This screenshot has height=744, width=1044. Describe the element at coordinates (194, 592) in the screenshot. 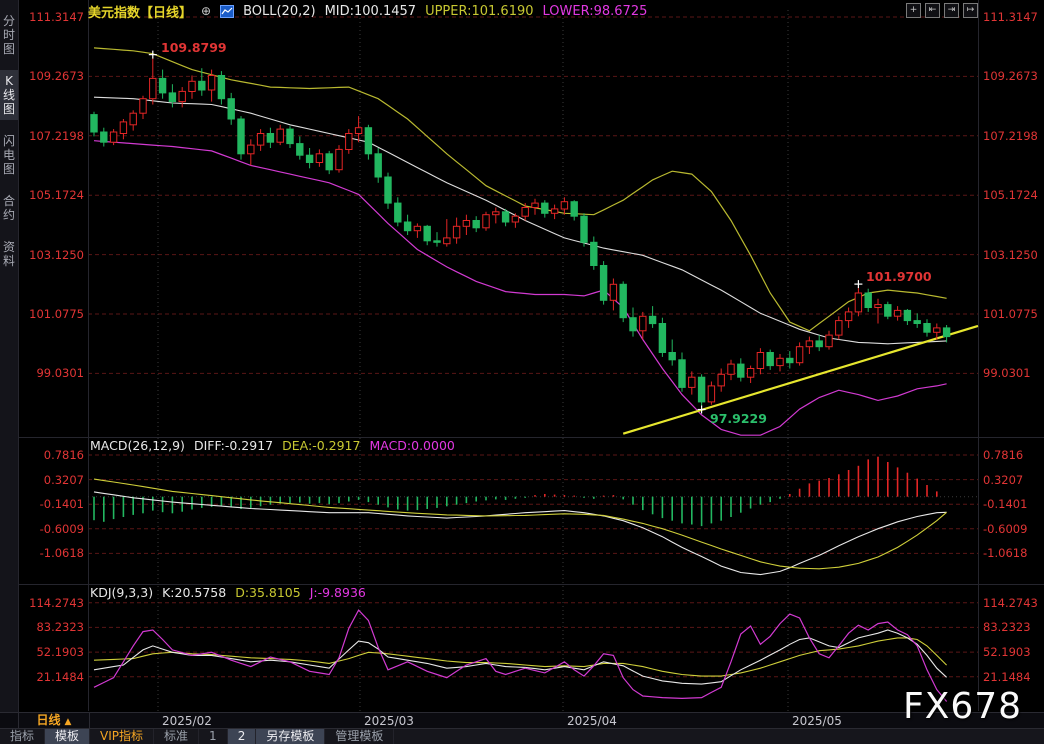

I see `kdj-k-value: K:20.5758` at that location.